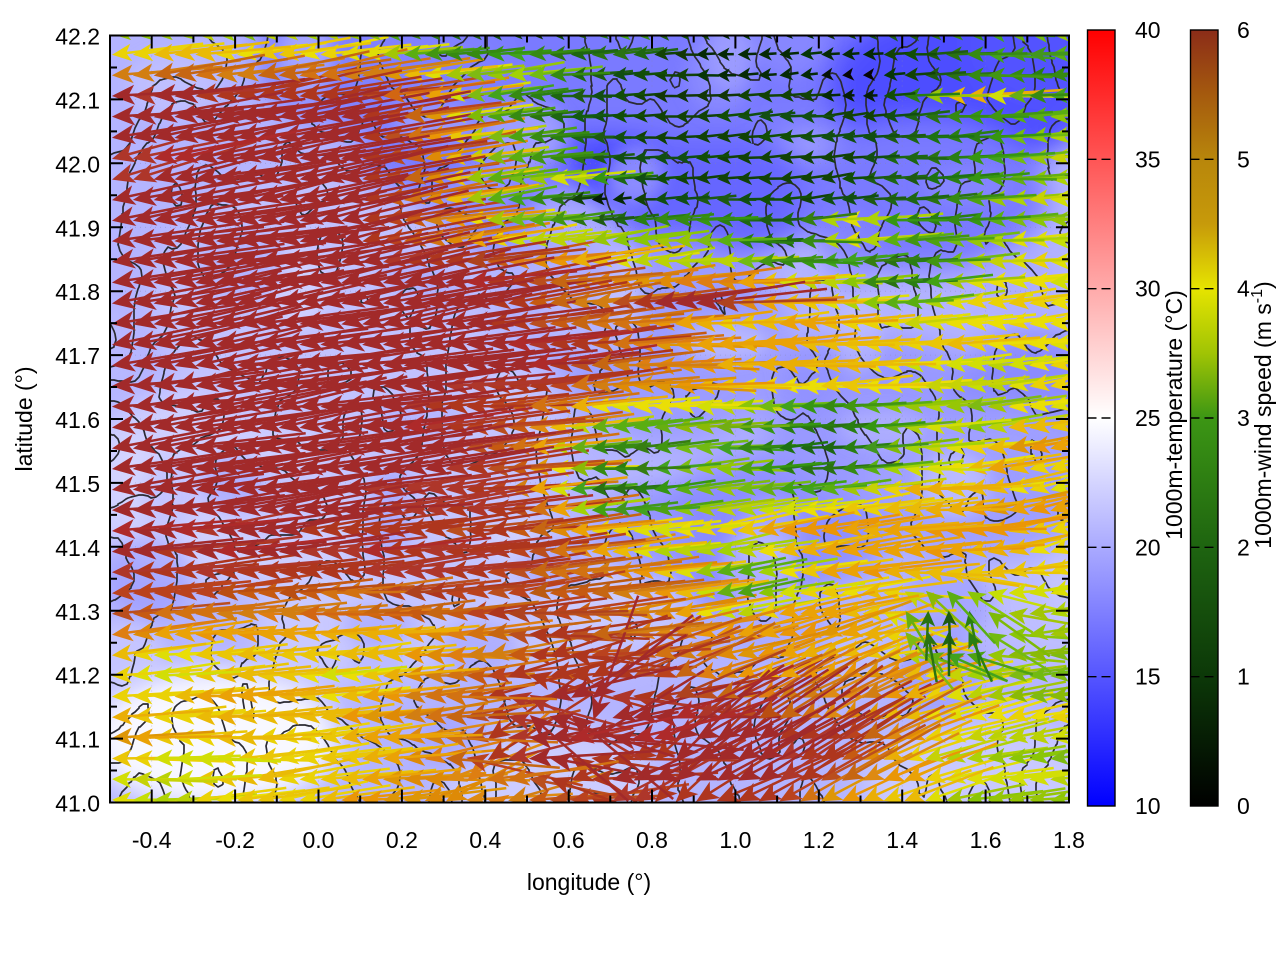 The image size is (1280, 965). I want to click on svg-text: 41.4, so click(77, 548).